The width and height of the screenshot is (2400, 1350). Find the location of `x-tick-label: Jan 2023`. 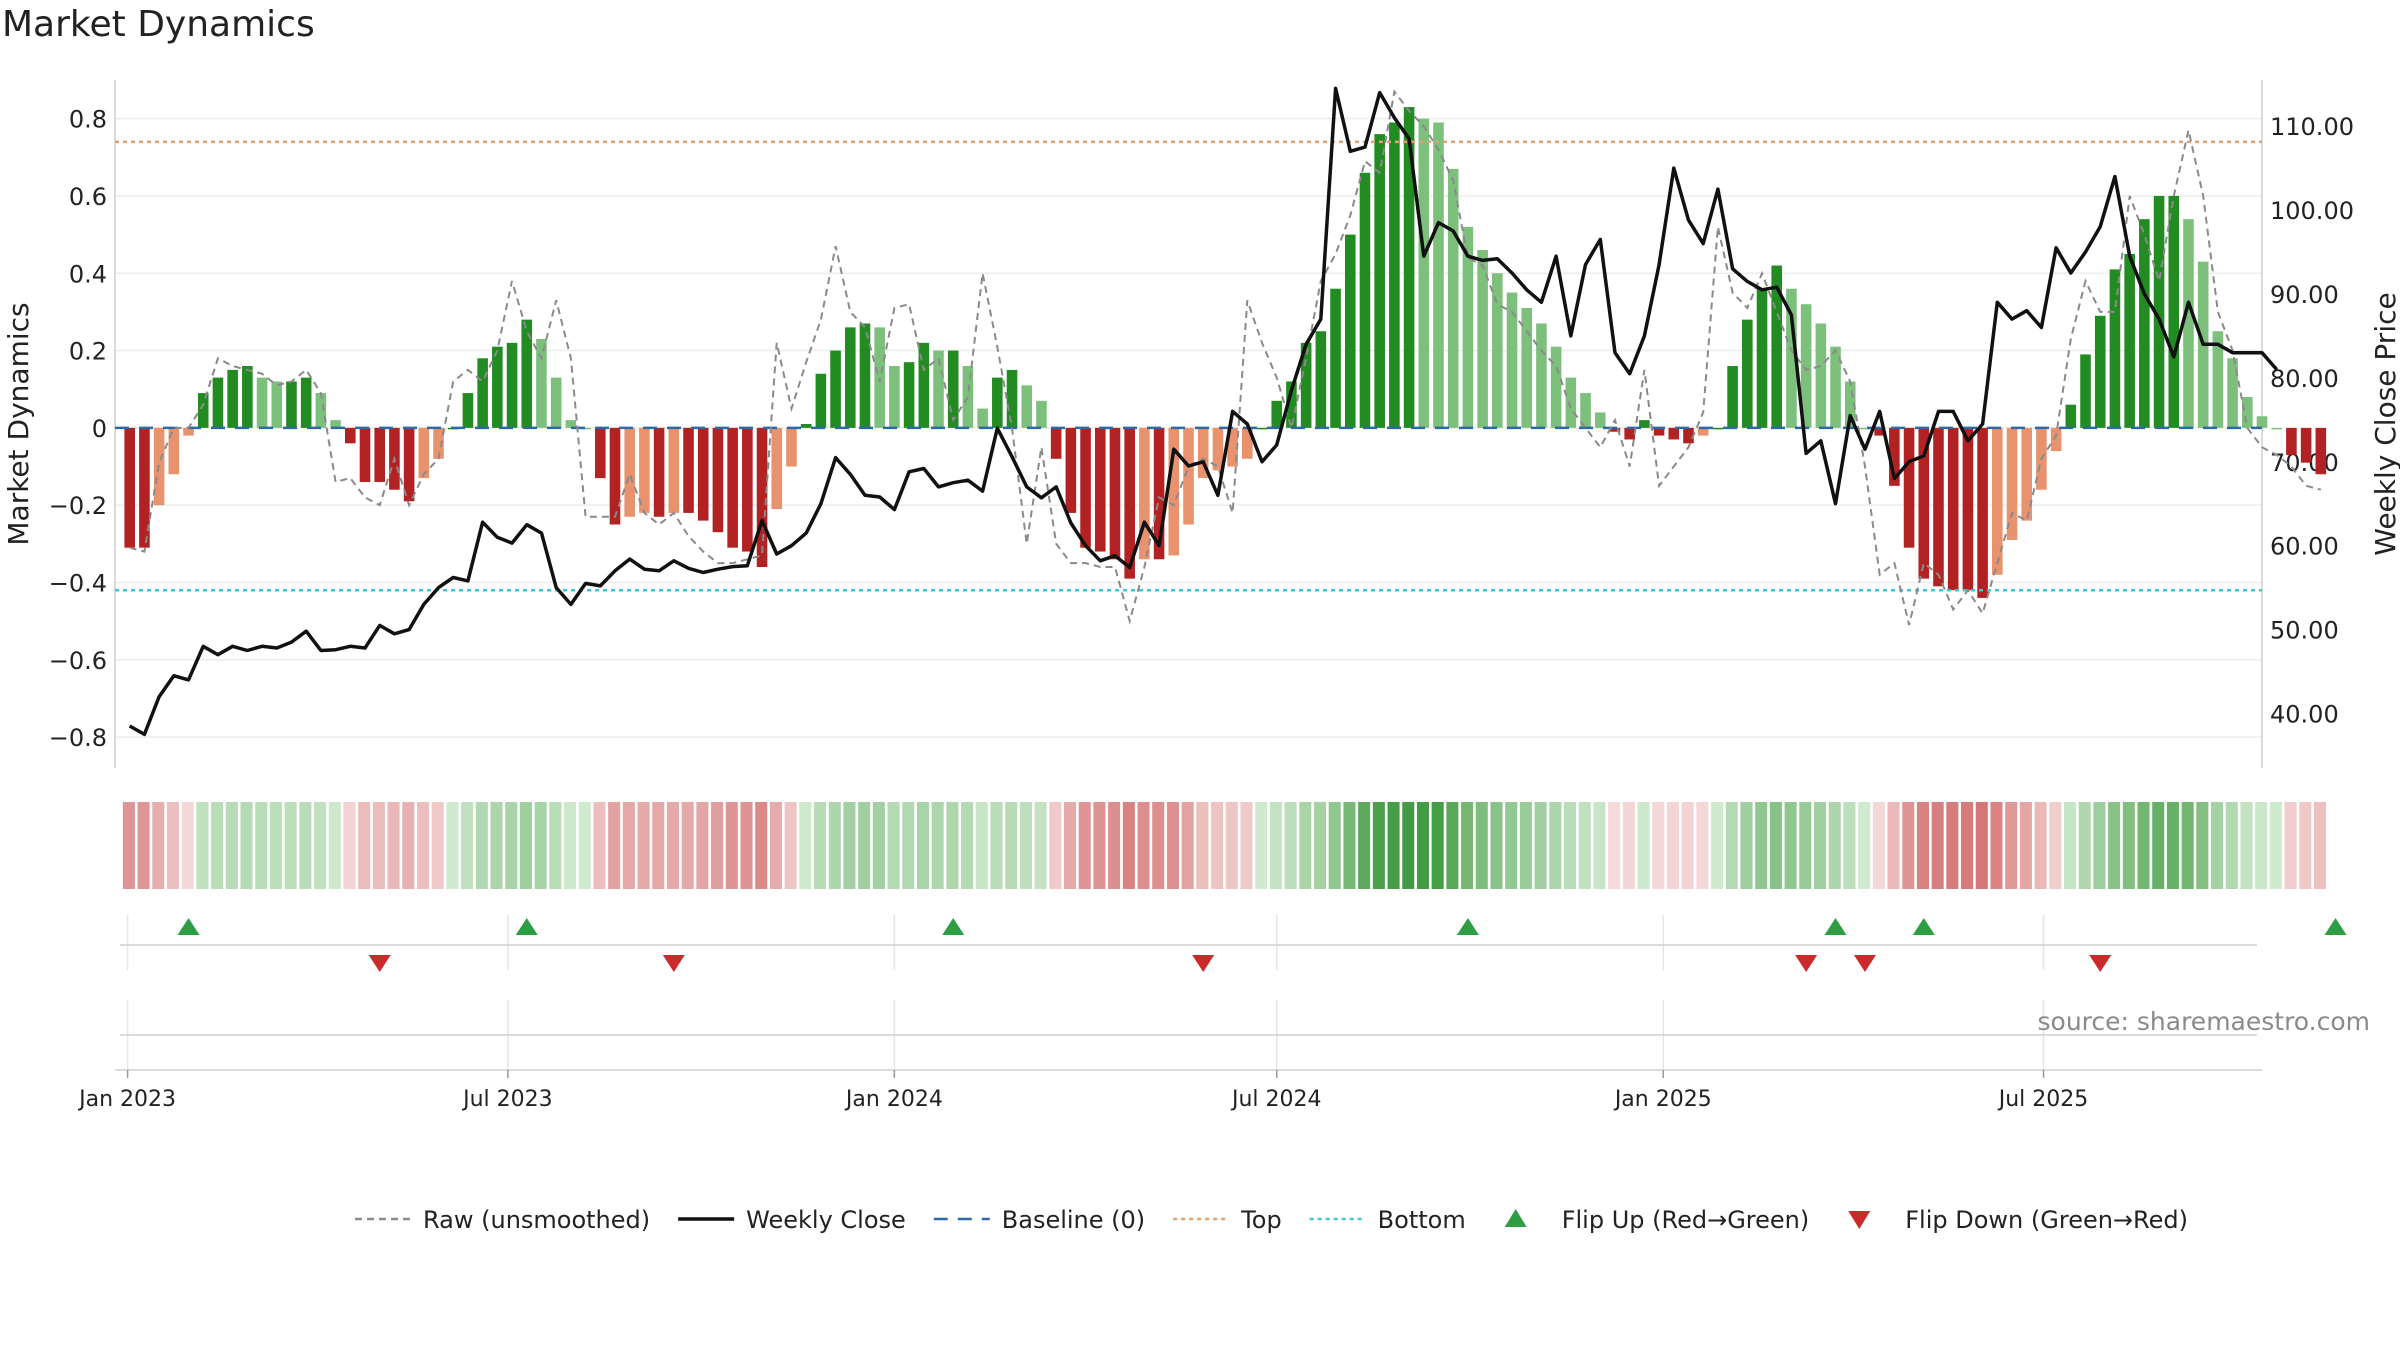

x-tick-label: Jan 2023 is located at coordinates (126, 1099).